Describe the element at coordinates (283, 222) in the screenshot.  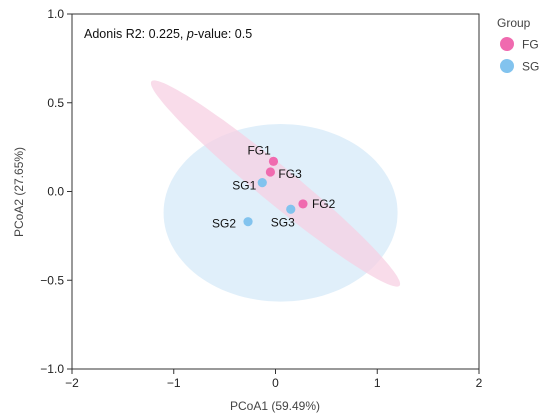
I see `point-label: SG3` at that location.